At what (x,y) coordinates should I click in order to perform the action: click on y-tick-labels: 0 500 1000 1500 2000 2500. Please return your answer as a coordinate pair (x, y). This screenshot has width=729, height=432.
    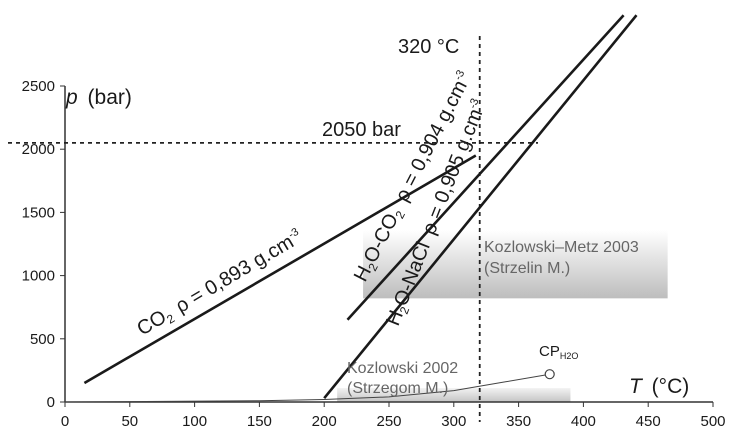
    Looking at the image, I should click on (43, 244).